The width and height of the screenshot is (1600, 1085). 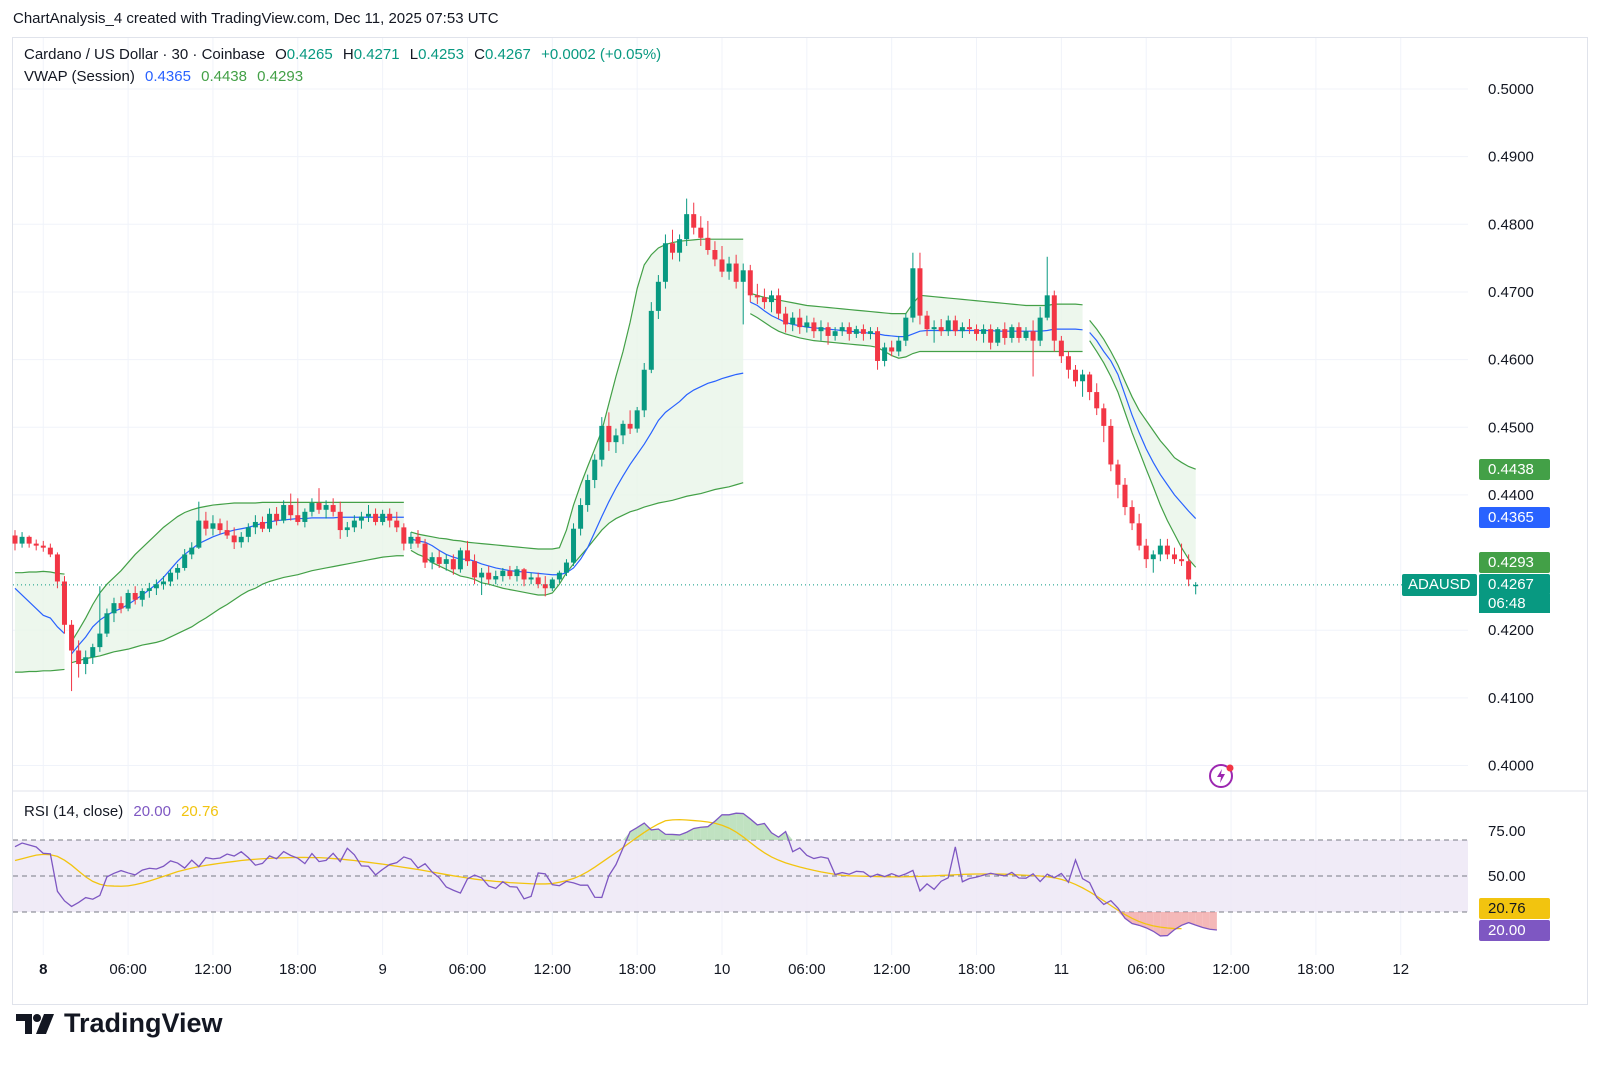 What do you see at coordinates (1514, 584) in the screenshot?
I see `last-price-tag: 0.4267` at bounding box center [1514, 584].